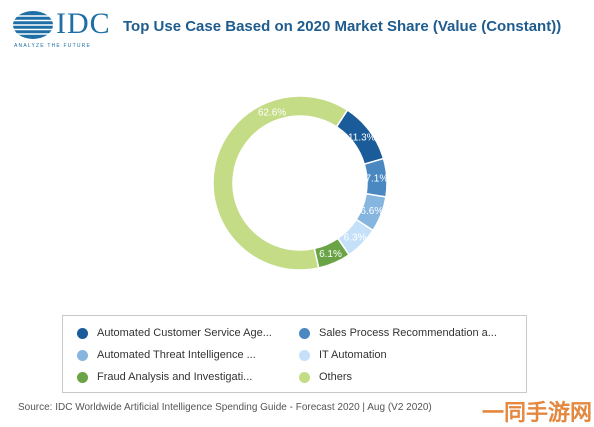 This screenshot has height=427, width=594. What do you see at coordinates (33, 25) in the screenshot?
I see `globe-icon` at bounding box center [33, 25].